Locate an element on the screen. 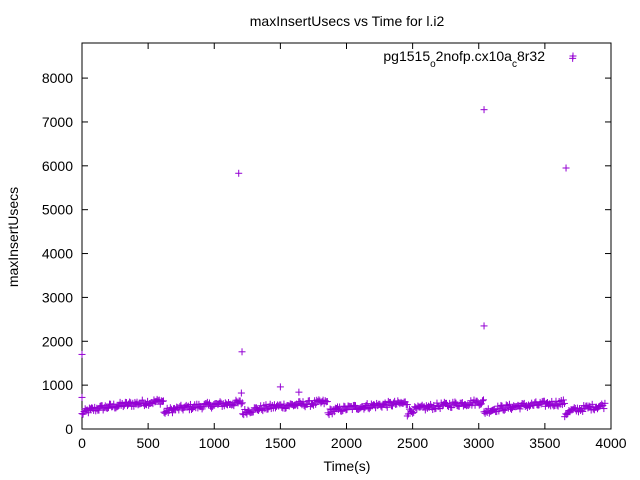 Image resolution: width=640 pixels, height=480 pixels. legend-label-part: o is located at coordinates (433, 64).